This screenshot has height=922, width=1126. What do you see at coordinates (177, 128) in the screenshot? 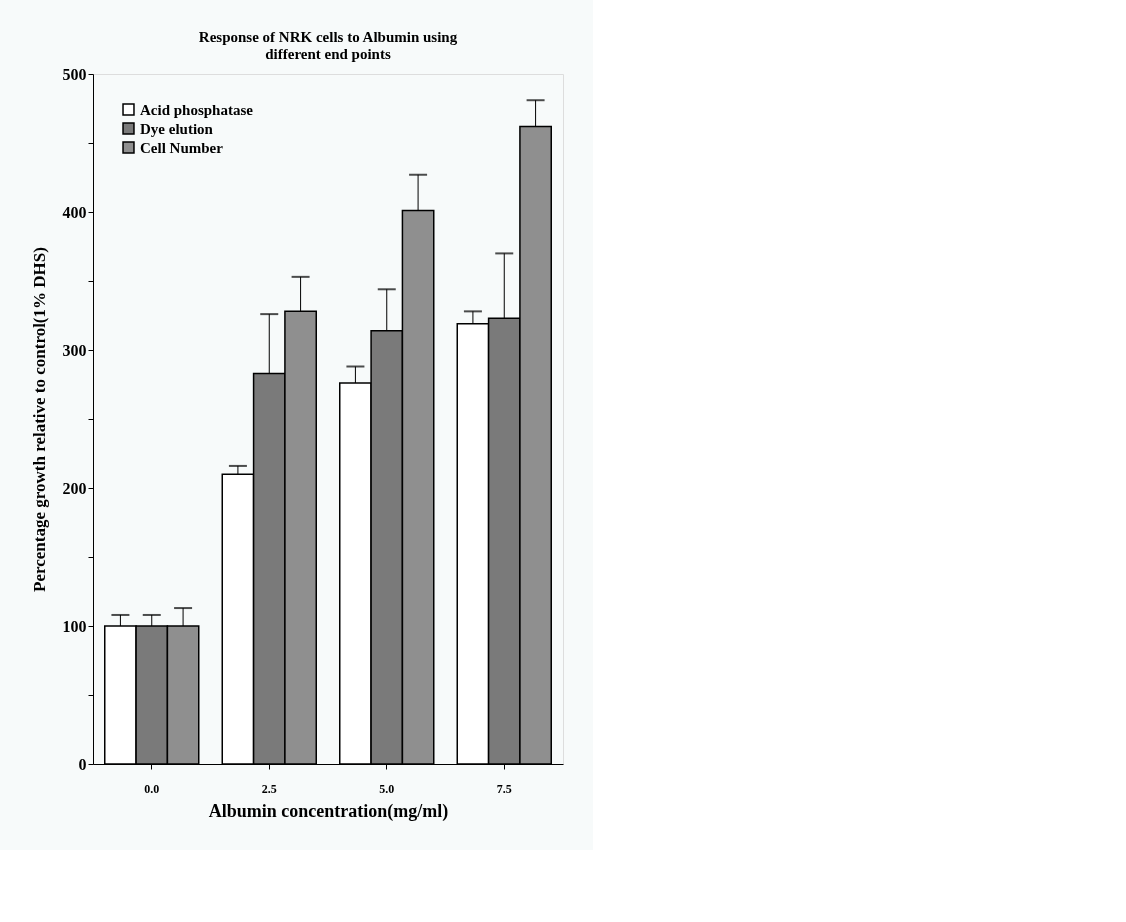
I see `legend-label: Dye elution` at bounding box center [177, 128].